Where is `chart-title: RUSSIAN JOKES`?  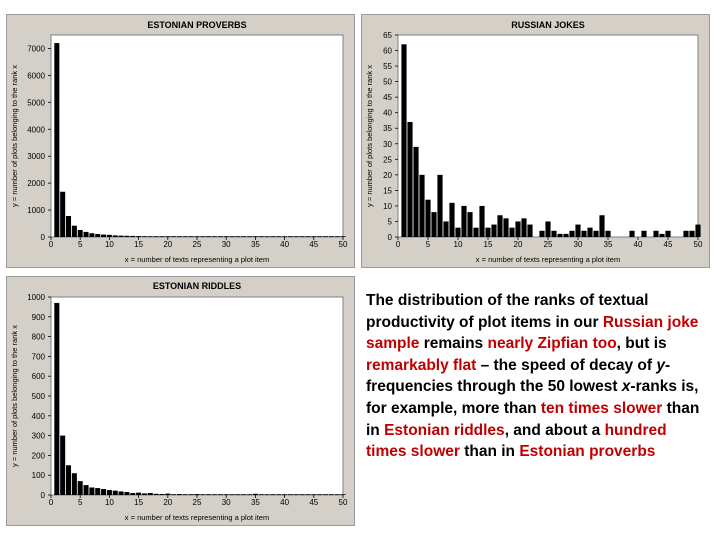
chart-title: RUSSIAN JOKES is located at coordinates (548, 25).